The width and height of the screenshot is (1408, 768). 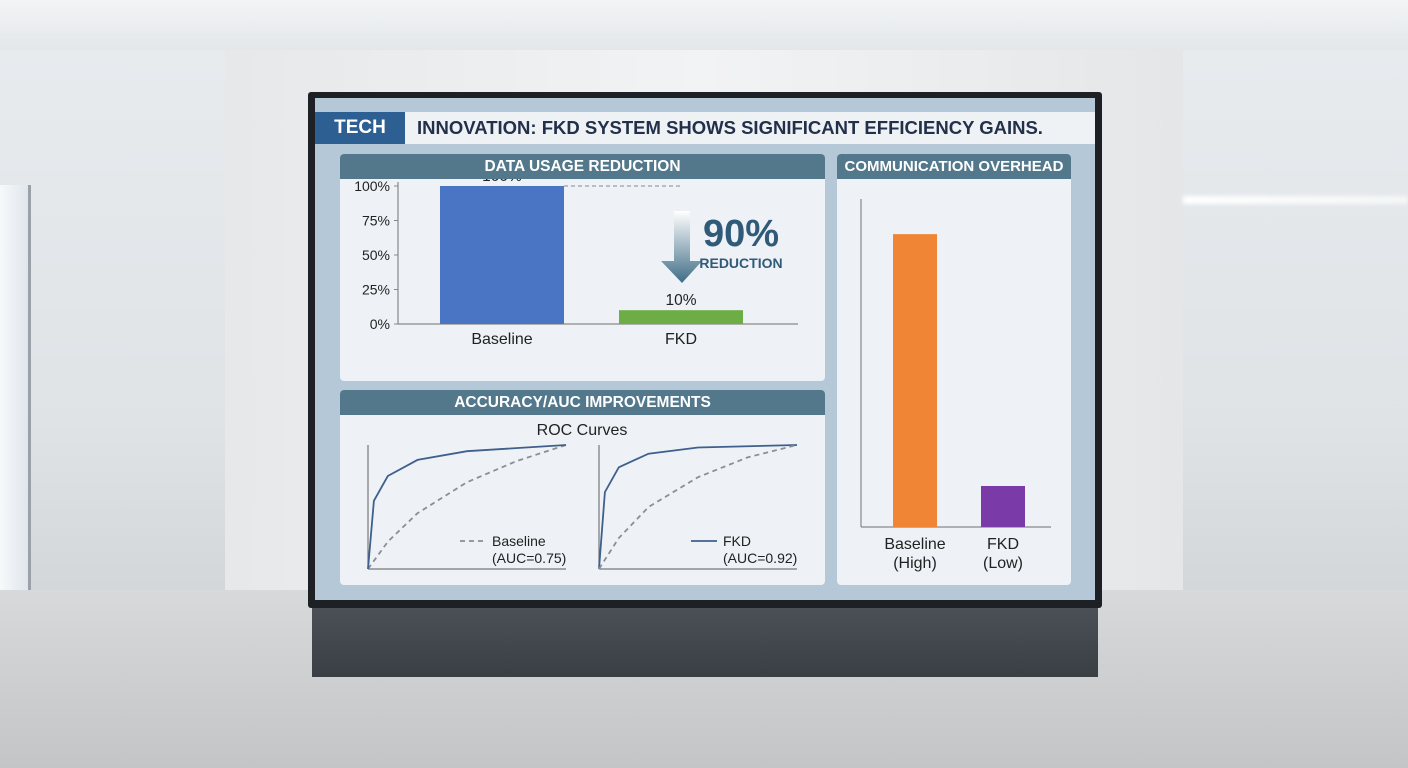 I want to click on overhead-x-label: Baseline, so click(x=914, y=544).